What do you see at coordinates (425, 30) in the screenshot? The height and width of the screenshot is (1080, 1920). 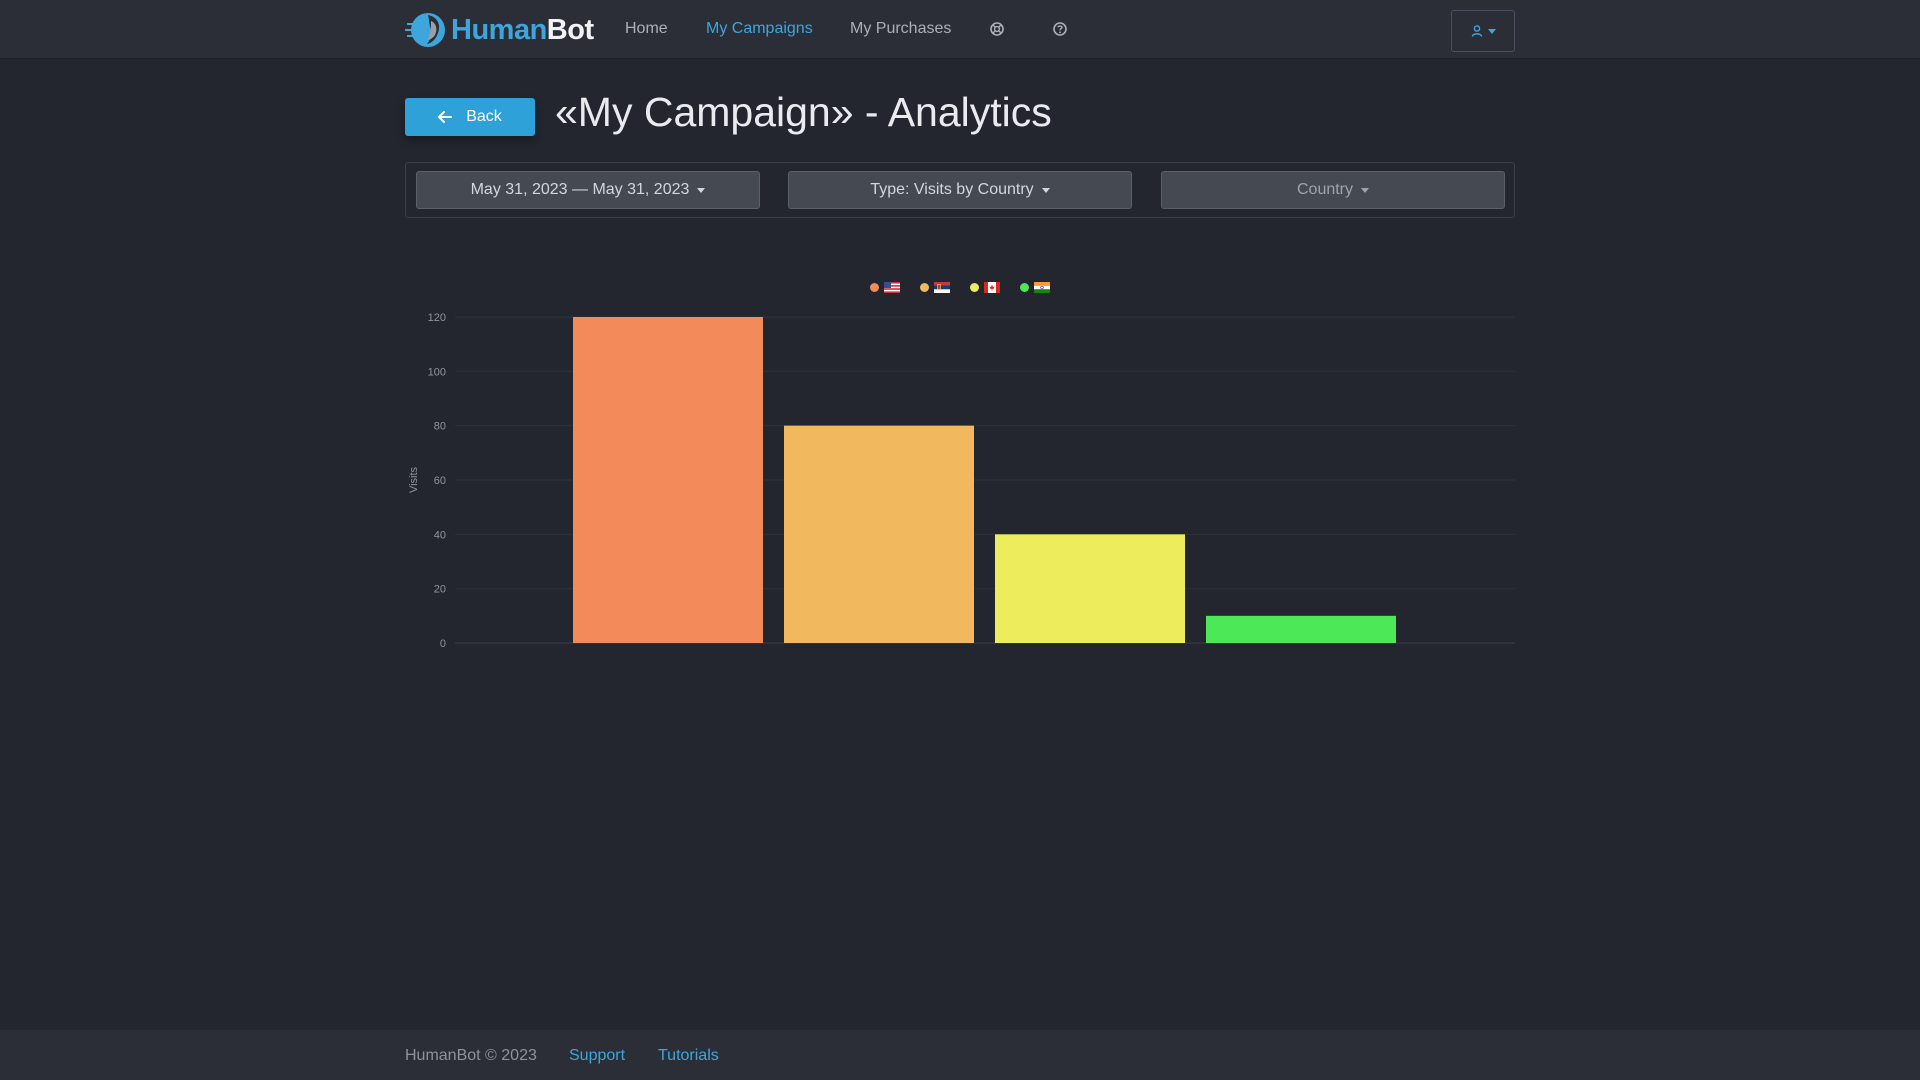 I see `humanbot-logo-icon` at bounding box center [425, 30].